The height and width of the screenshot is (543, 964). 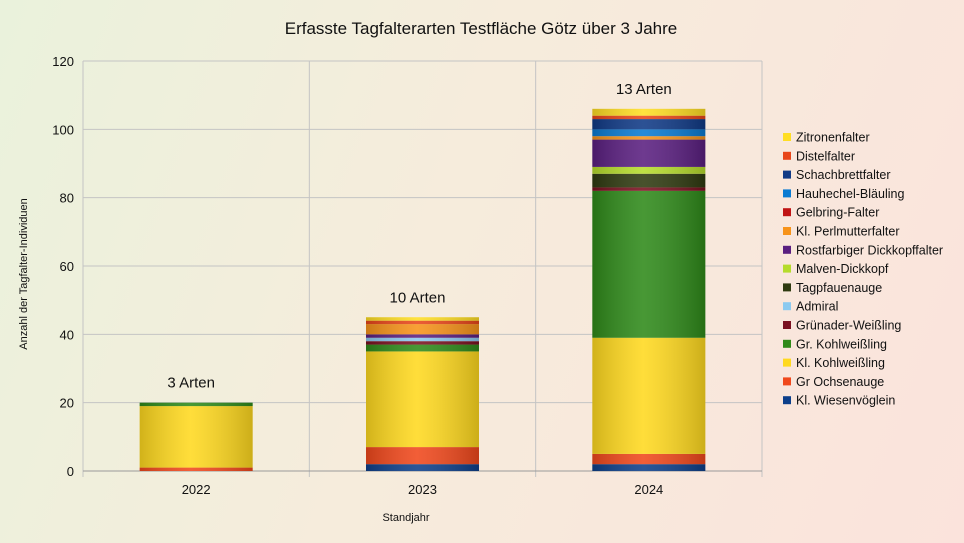 What do you see at coordinates (848, 326) in the screenshot?
I see `legend-entry: Grünader-Weißling` at bounding box center [848, 326].